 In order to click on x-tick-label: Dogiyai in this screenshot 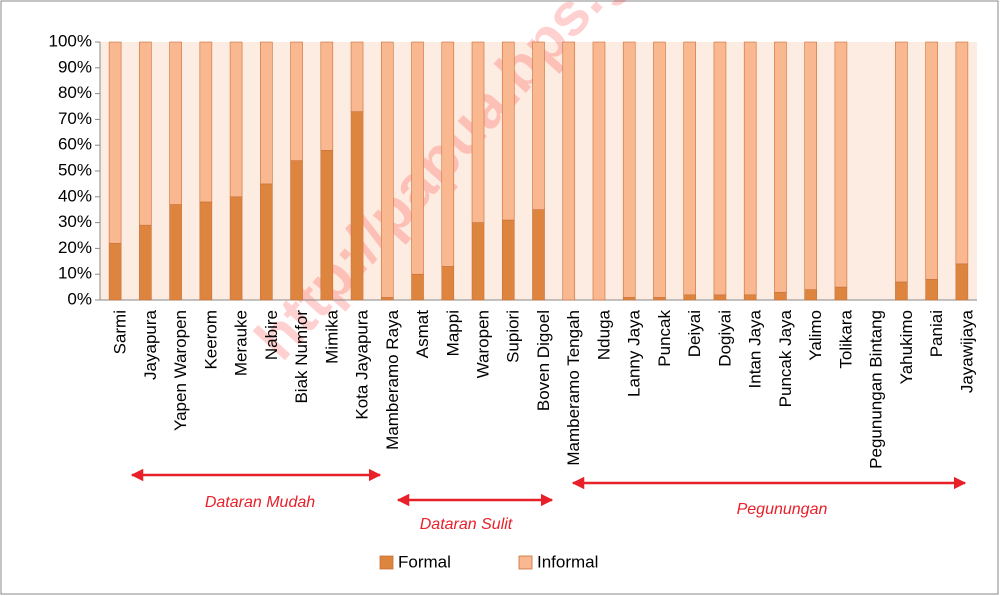, I will do `click(724, 338)`.